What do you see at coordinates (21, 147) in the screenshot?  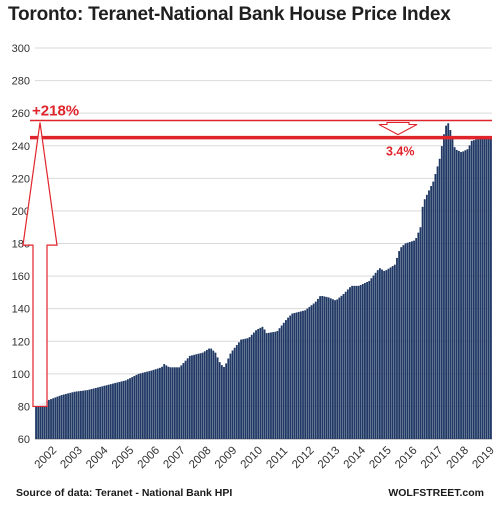 I see `y-tick-label: 240` at bounding box center [21, 147].